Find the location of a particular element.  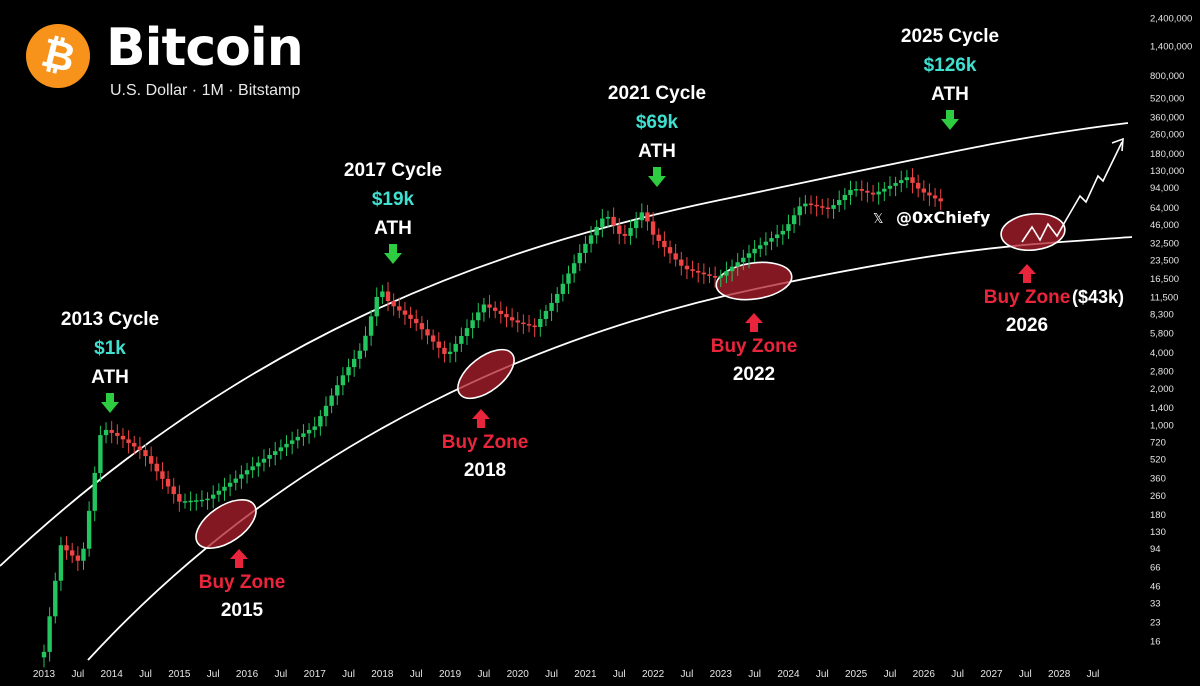

y-tick-label: 33 is located at coordinates (1155, 604).